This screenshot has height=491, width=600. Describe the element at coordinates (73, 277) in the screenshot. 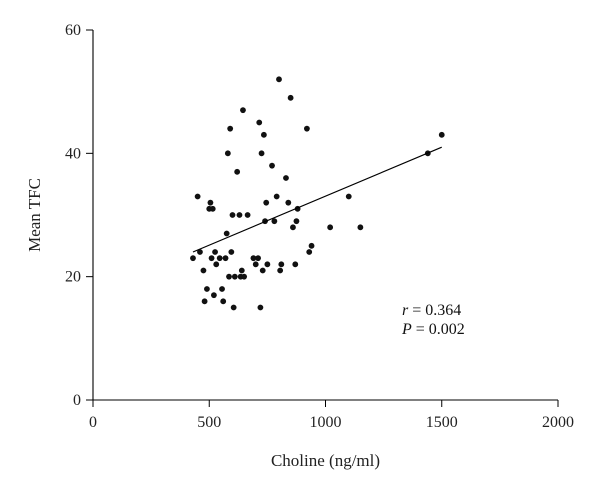

I see `y-tick-label: 20` at that location.